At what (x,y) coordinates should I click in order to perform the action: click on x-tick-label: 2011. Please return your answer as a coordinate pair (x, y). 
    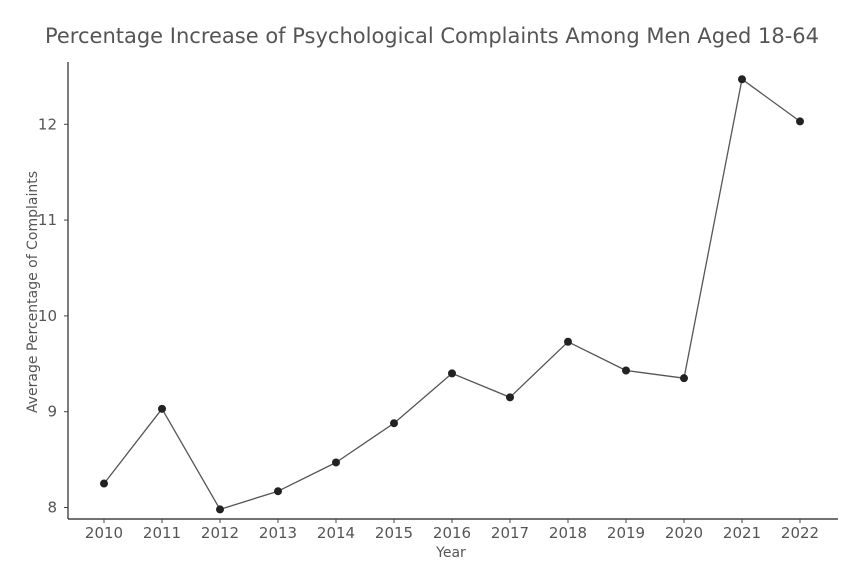
    Looking at the image, I should click on (162, 533).